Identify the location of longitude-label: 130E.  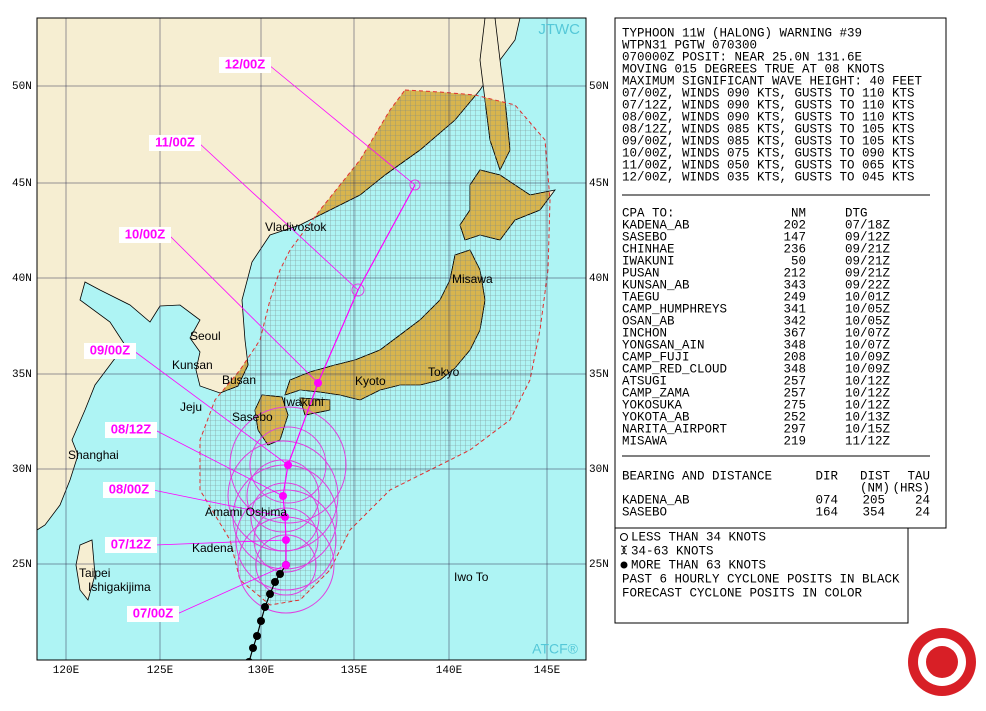
(261, 671).